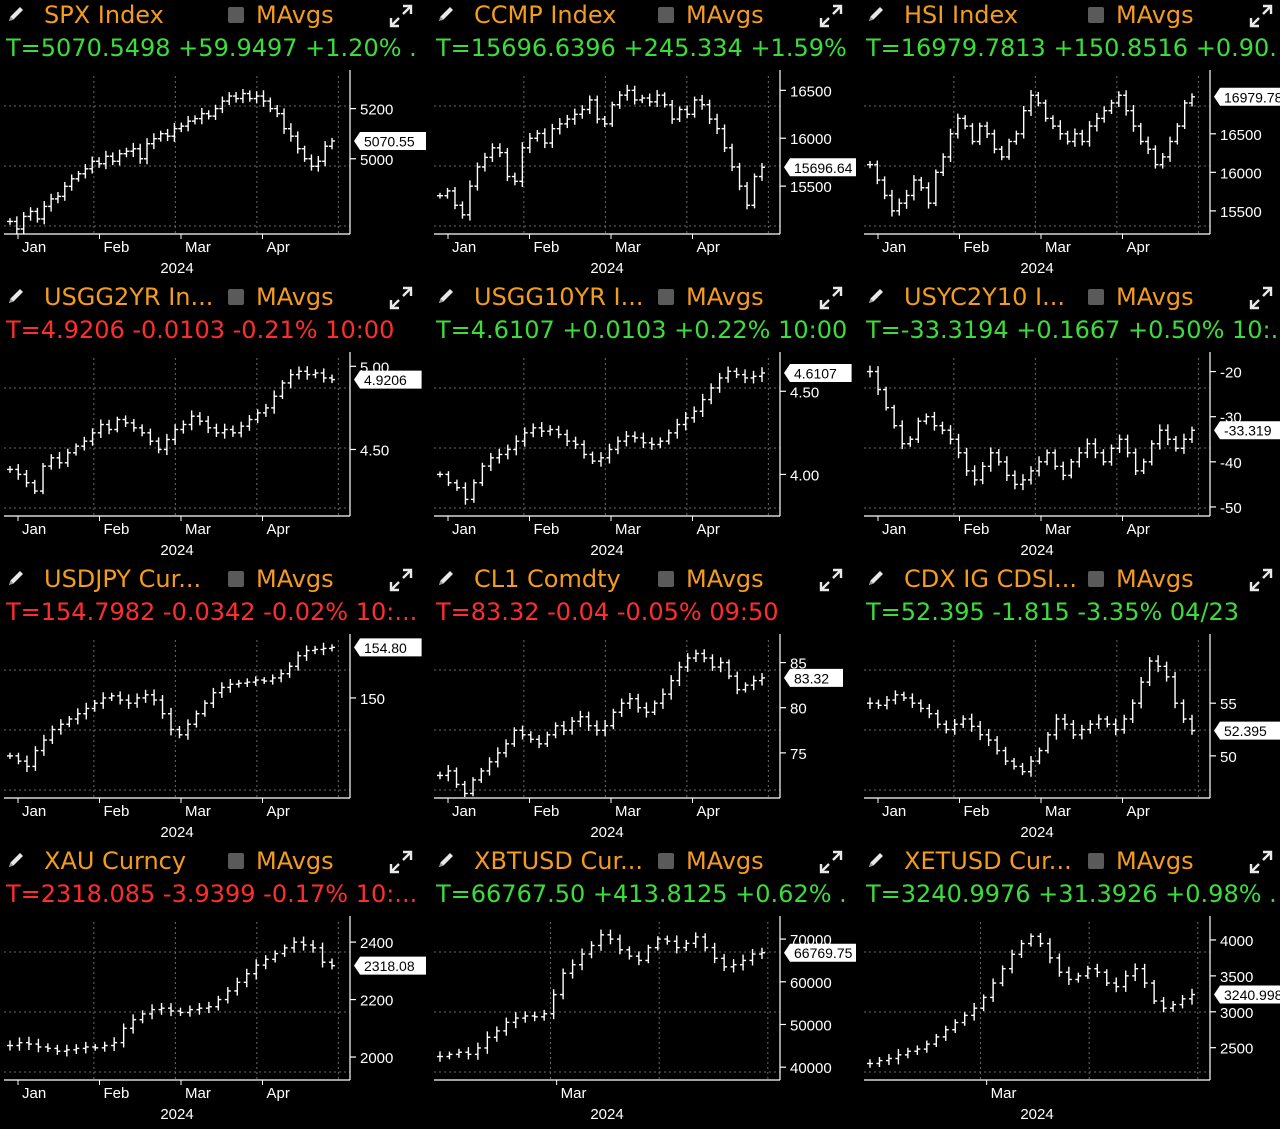  Describe the element at coordinates (601, 152) in the screenshot. I see `price-bars` at that location.